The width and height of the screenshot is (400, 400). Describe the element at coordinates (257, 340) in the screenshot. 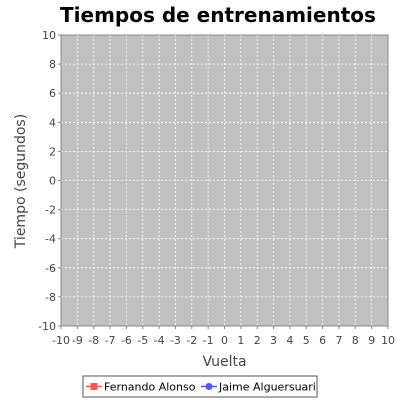

I see `x-tick-label: 2` at that location.